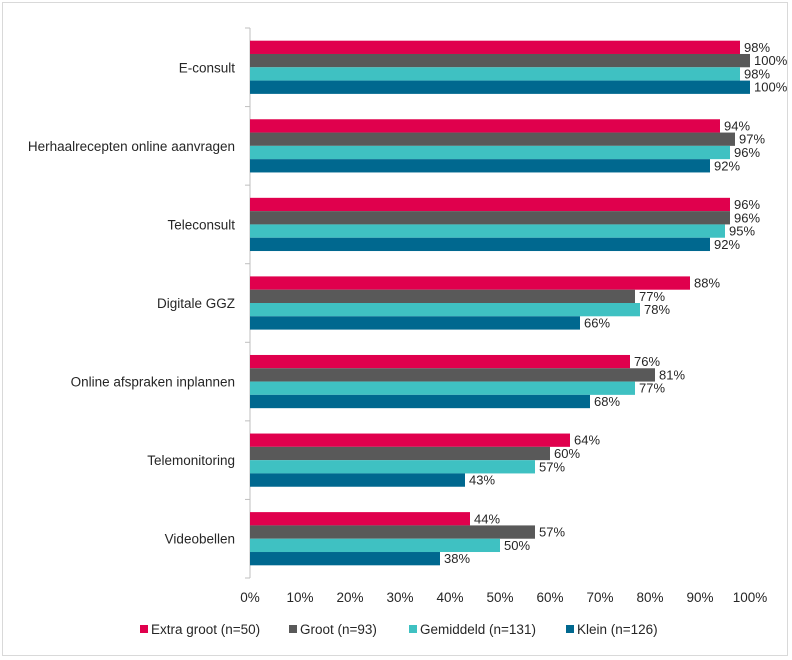 This screenshot has height=660, width=792. I want to click on data-label: 43%, so click(482, 480).